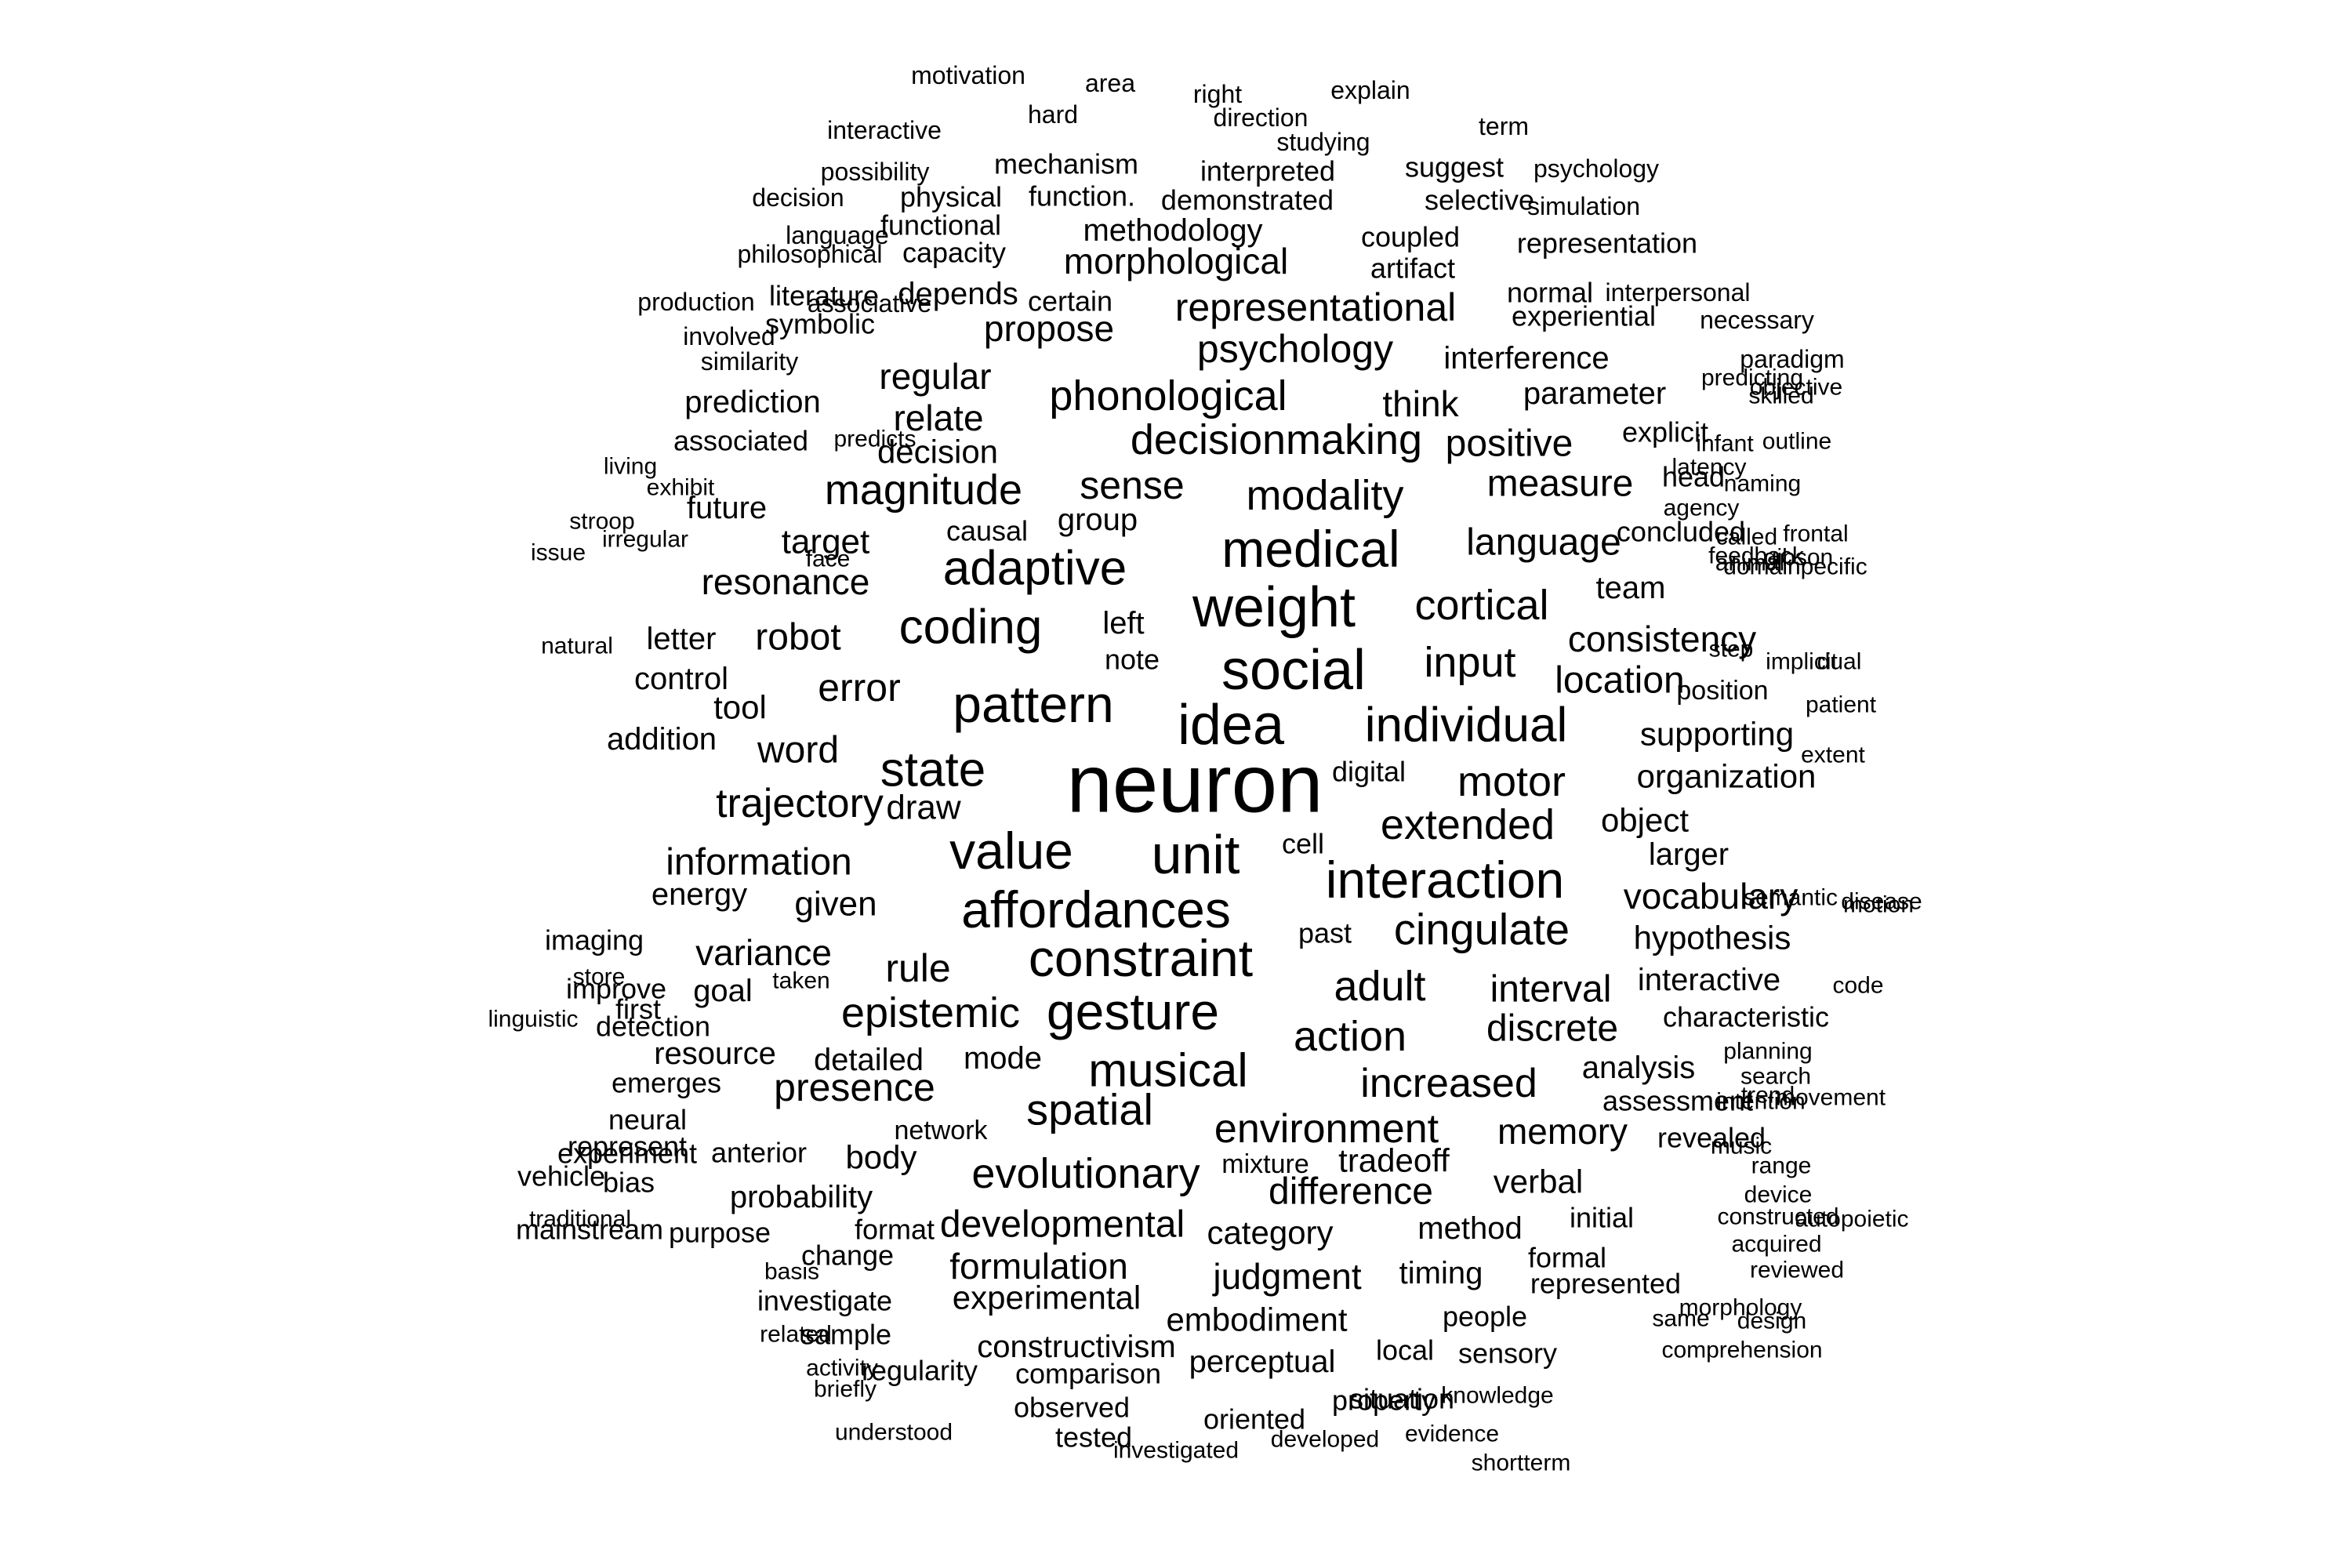 The image size is (2352, 1568). I want to click on cloud-word: prediction, so click(752, 402).